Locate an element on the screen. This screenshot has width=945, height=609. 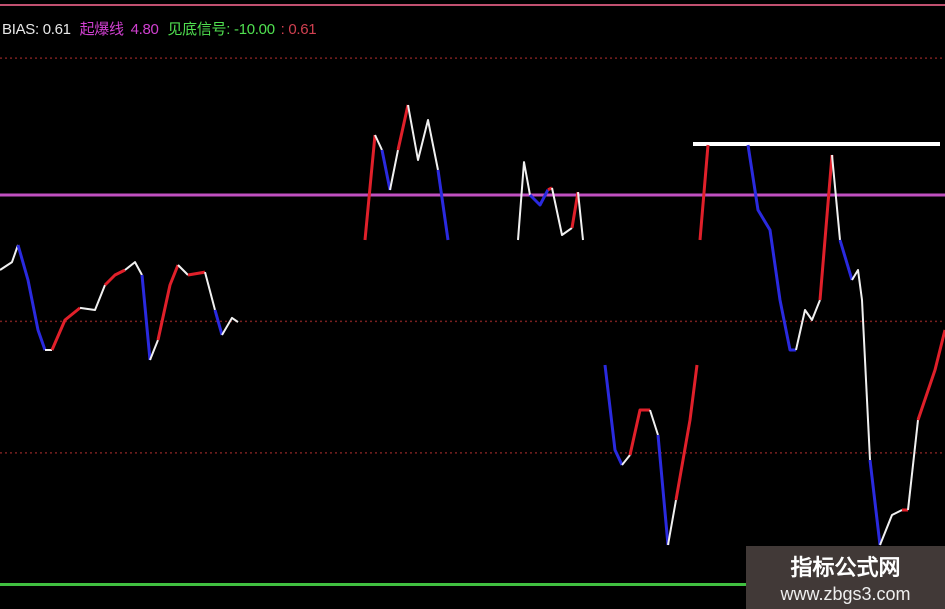
extra-value: : 0.61 is located at coordinates (298, 29).